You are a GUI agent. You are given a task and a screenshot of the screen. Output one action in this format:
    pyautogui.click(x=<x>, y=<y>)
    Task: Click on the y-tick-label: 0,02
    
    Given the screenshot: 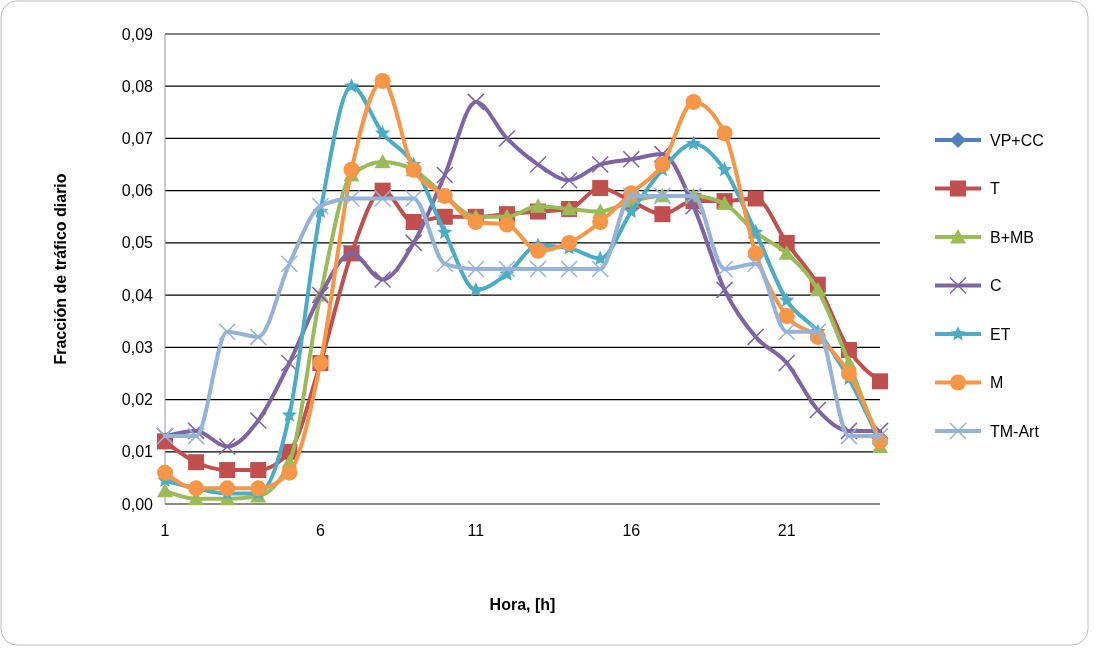 What is the action you would take?
    pyautogui.click(x=137, y=400)
    